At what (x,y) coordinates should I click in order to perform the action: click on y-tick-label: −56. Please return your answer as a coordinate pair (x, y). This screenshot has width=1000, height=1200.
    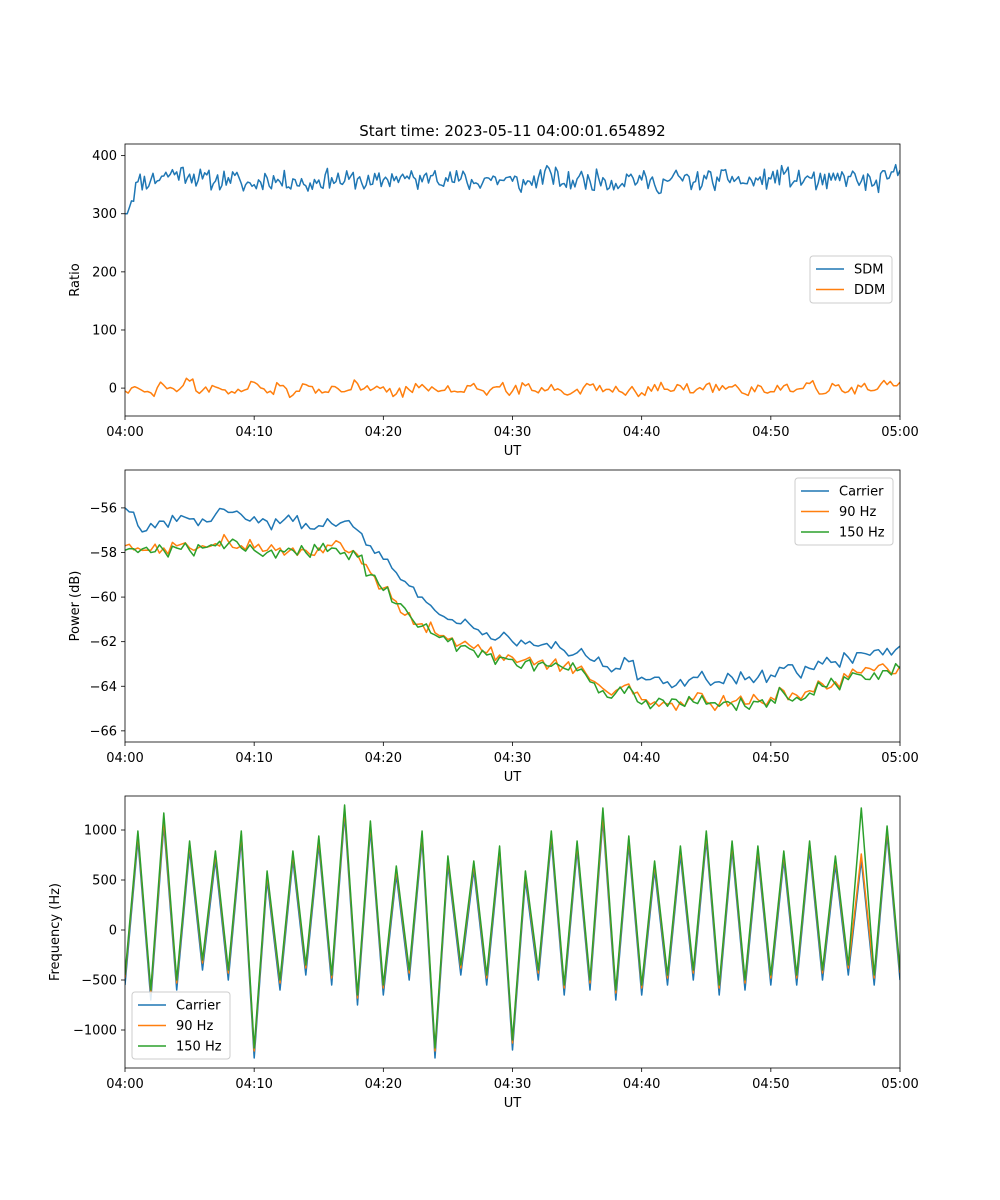
    Looking at the image, I should click on (103, 508).